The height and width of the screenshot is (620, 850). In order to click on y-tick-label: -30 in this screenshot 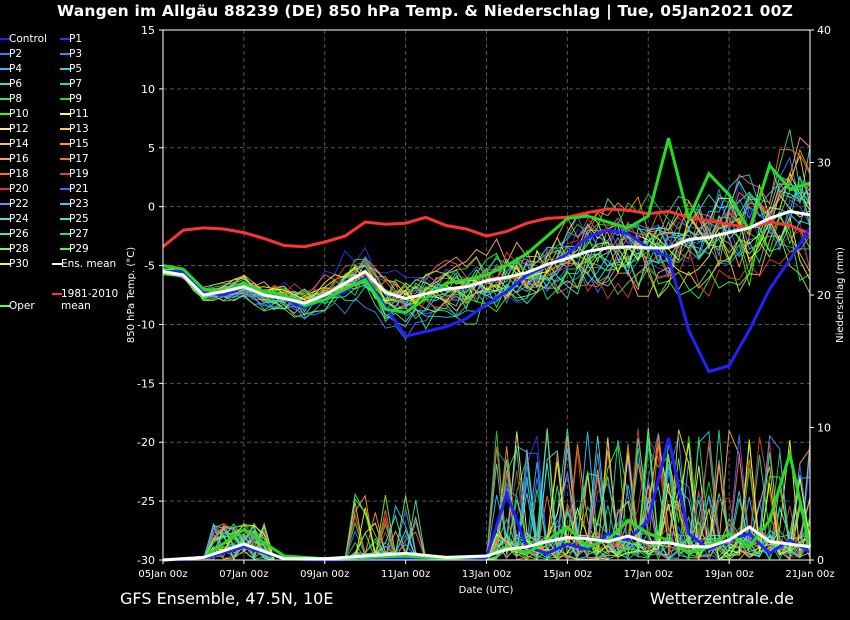, I will do `click(146, 560)`.